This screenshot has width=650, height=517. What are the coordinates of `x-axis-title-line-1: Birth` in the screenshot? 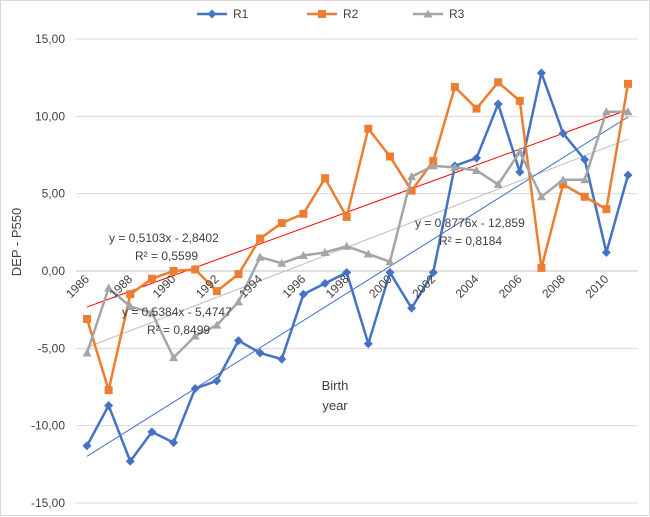 It's located at (335, 385).